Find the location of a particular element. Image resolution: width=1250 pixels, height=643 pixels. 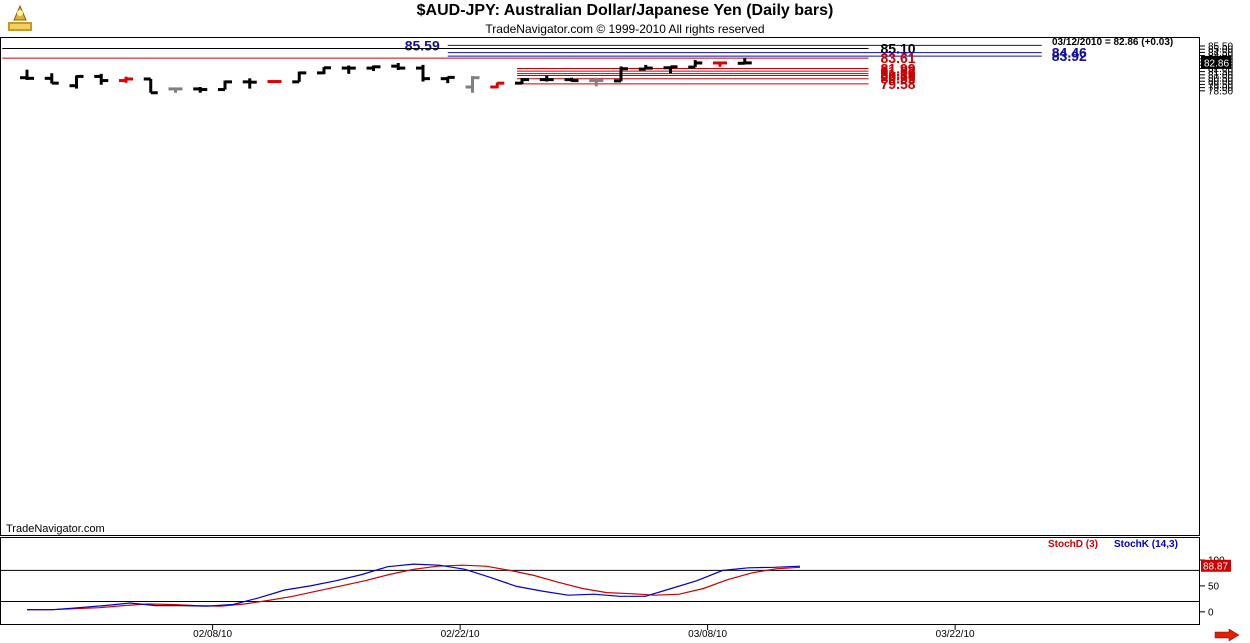

level-label-81.19: 81.19 is located at coordinates (898, 74).